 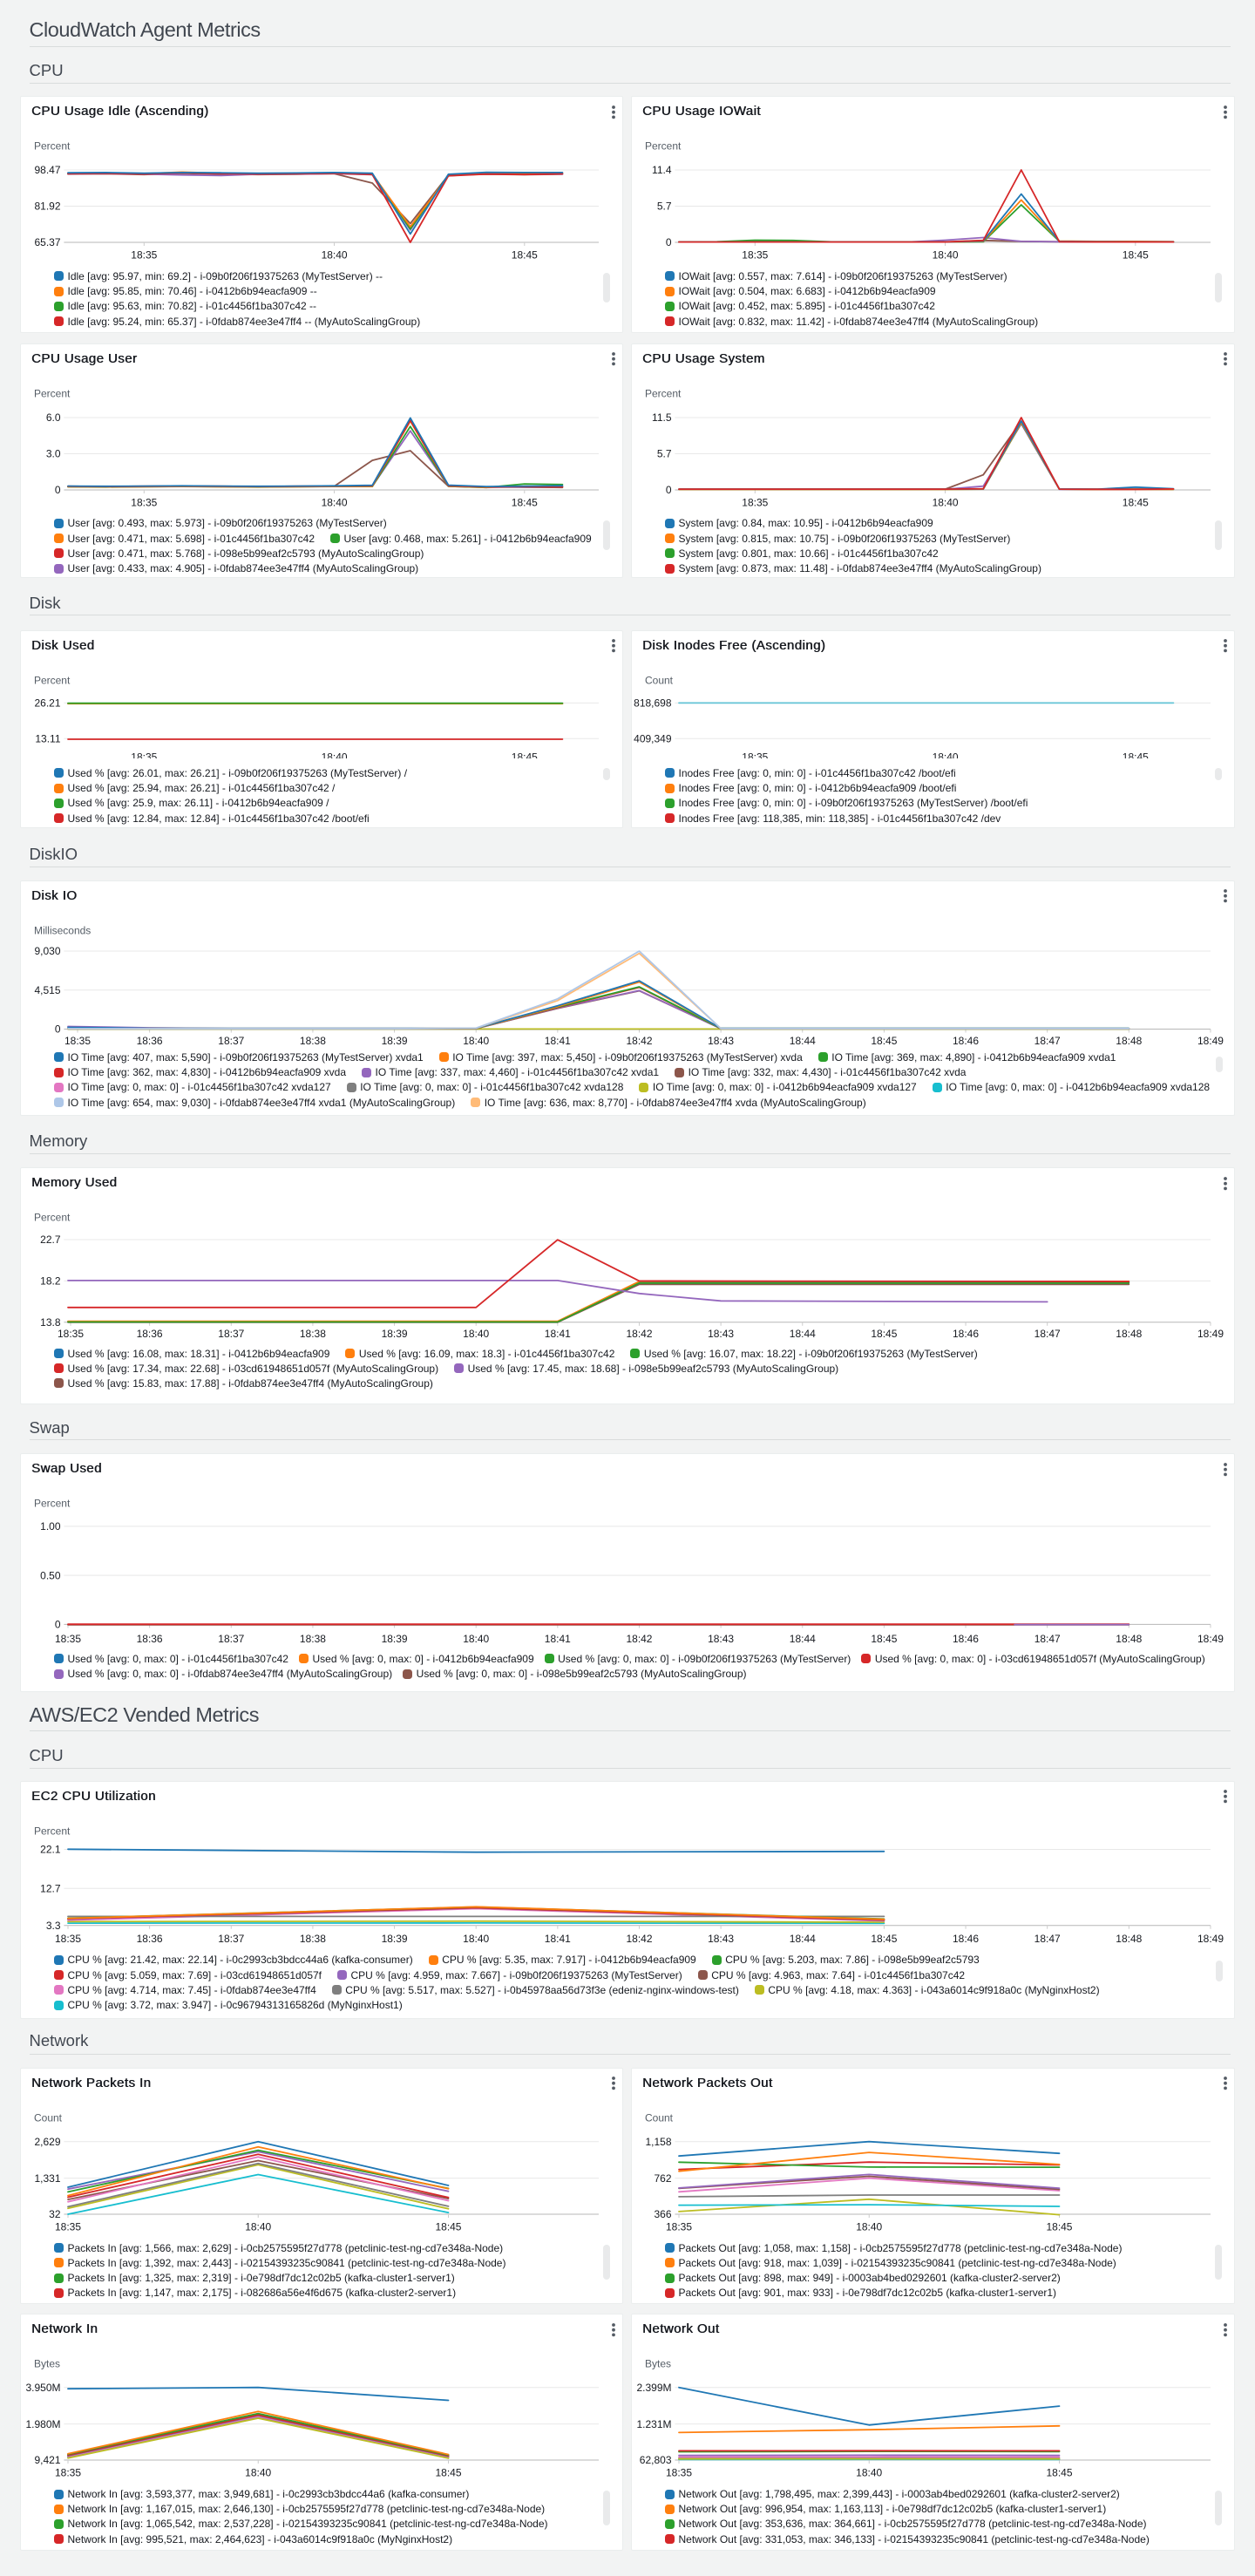 I want to click on svg-text: 18.2, so click(x=51, y=1281).